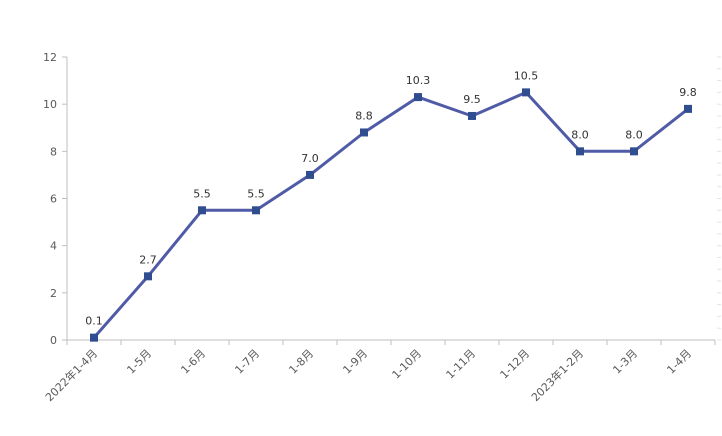 Image resolution: width=722 pixels, height=436 pixels. Describe the element at coordinates (71, 375) in the screenshot. I see `x-tick-label: 2022年1-4月` at that location.